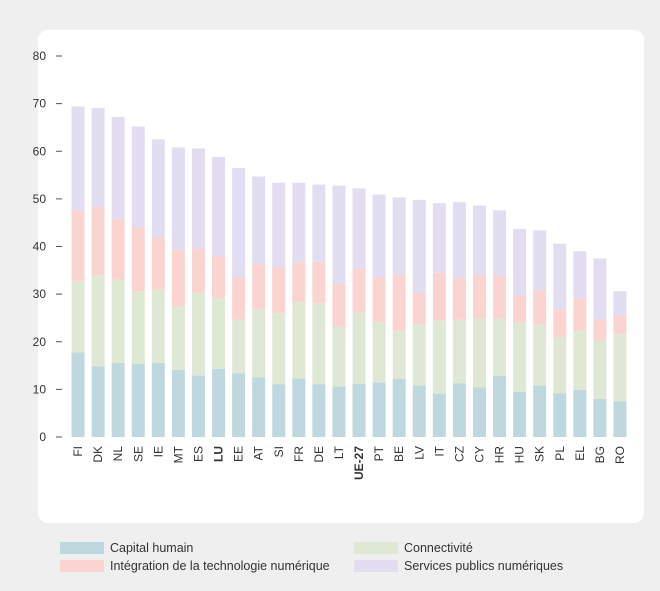  I want to click on x-tick-label-fr: FR, so click(299, 454).